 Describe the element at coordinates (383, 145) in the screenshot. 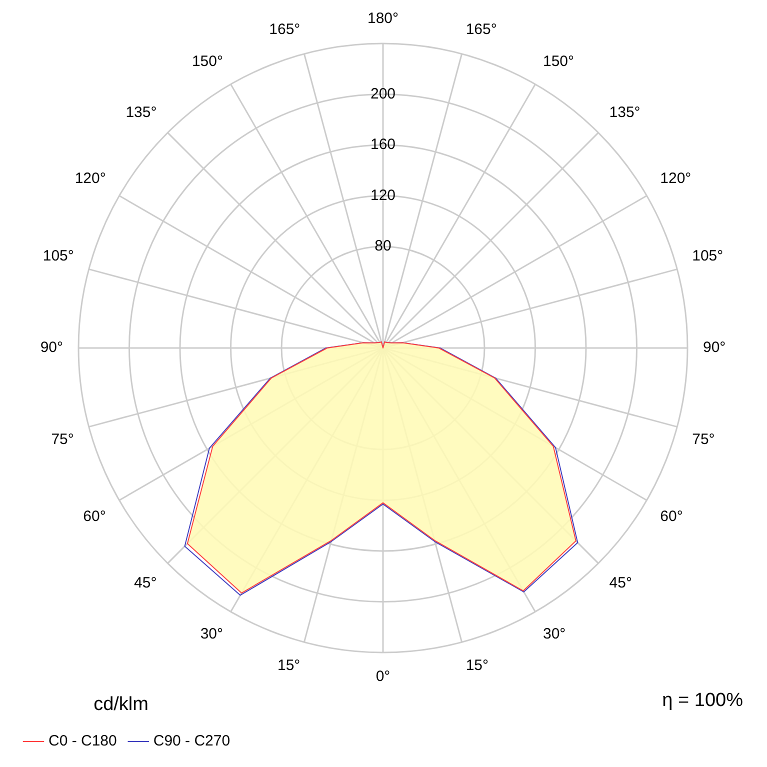

I see `y-tick-label: 160` at that location.